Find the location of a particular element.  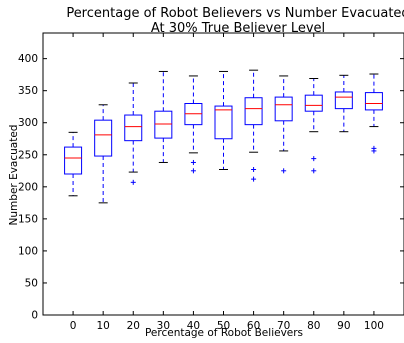

x-tick-label: 30 is located at coordinates (163, 326).